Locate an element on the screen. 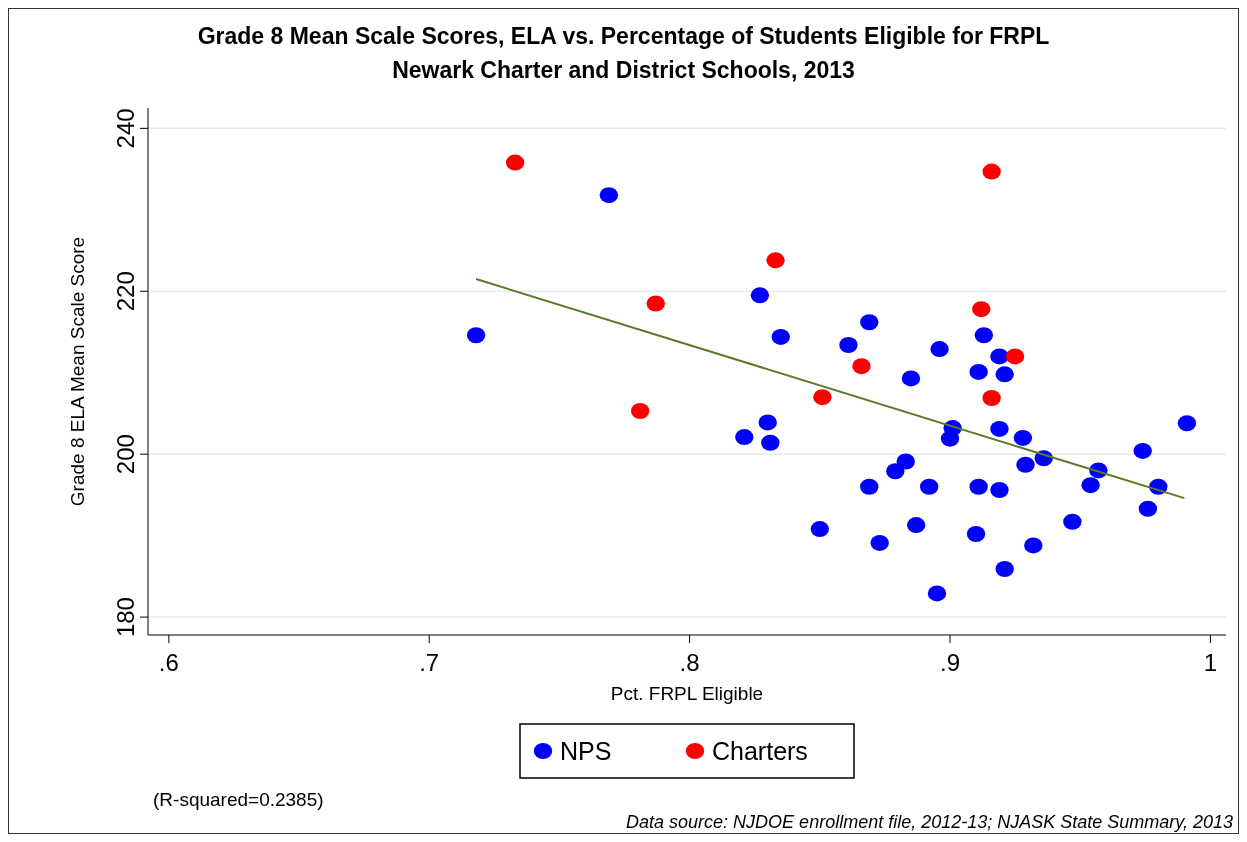 This screenshot has height=842, width=1247. y-tick-label: 180 is located at coordinates (125, 617).